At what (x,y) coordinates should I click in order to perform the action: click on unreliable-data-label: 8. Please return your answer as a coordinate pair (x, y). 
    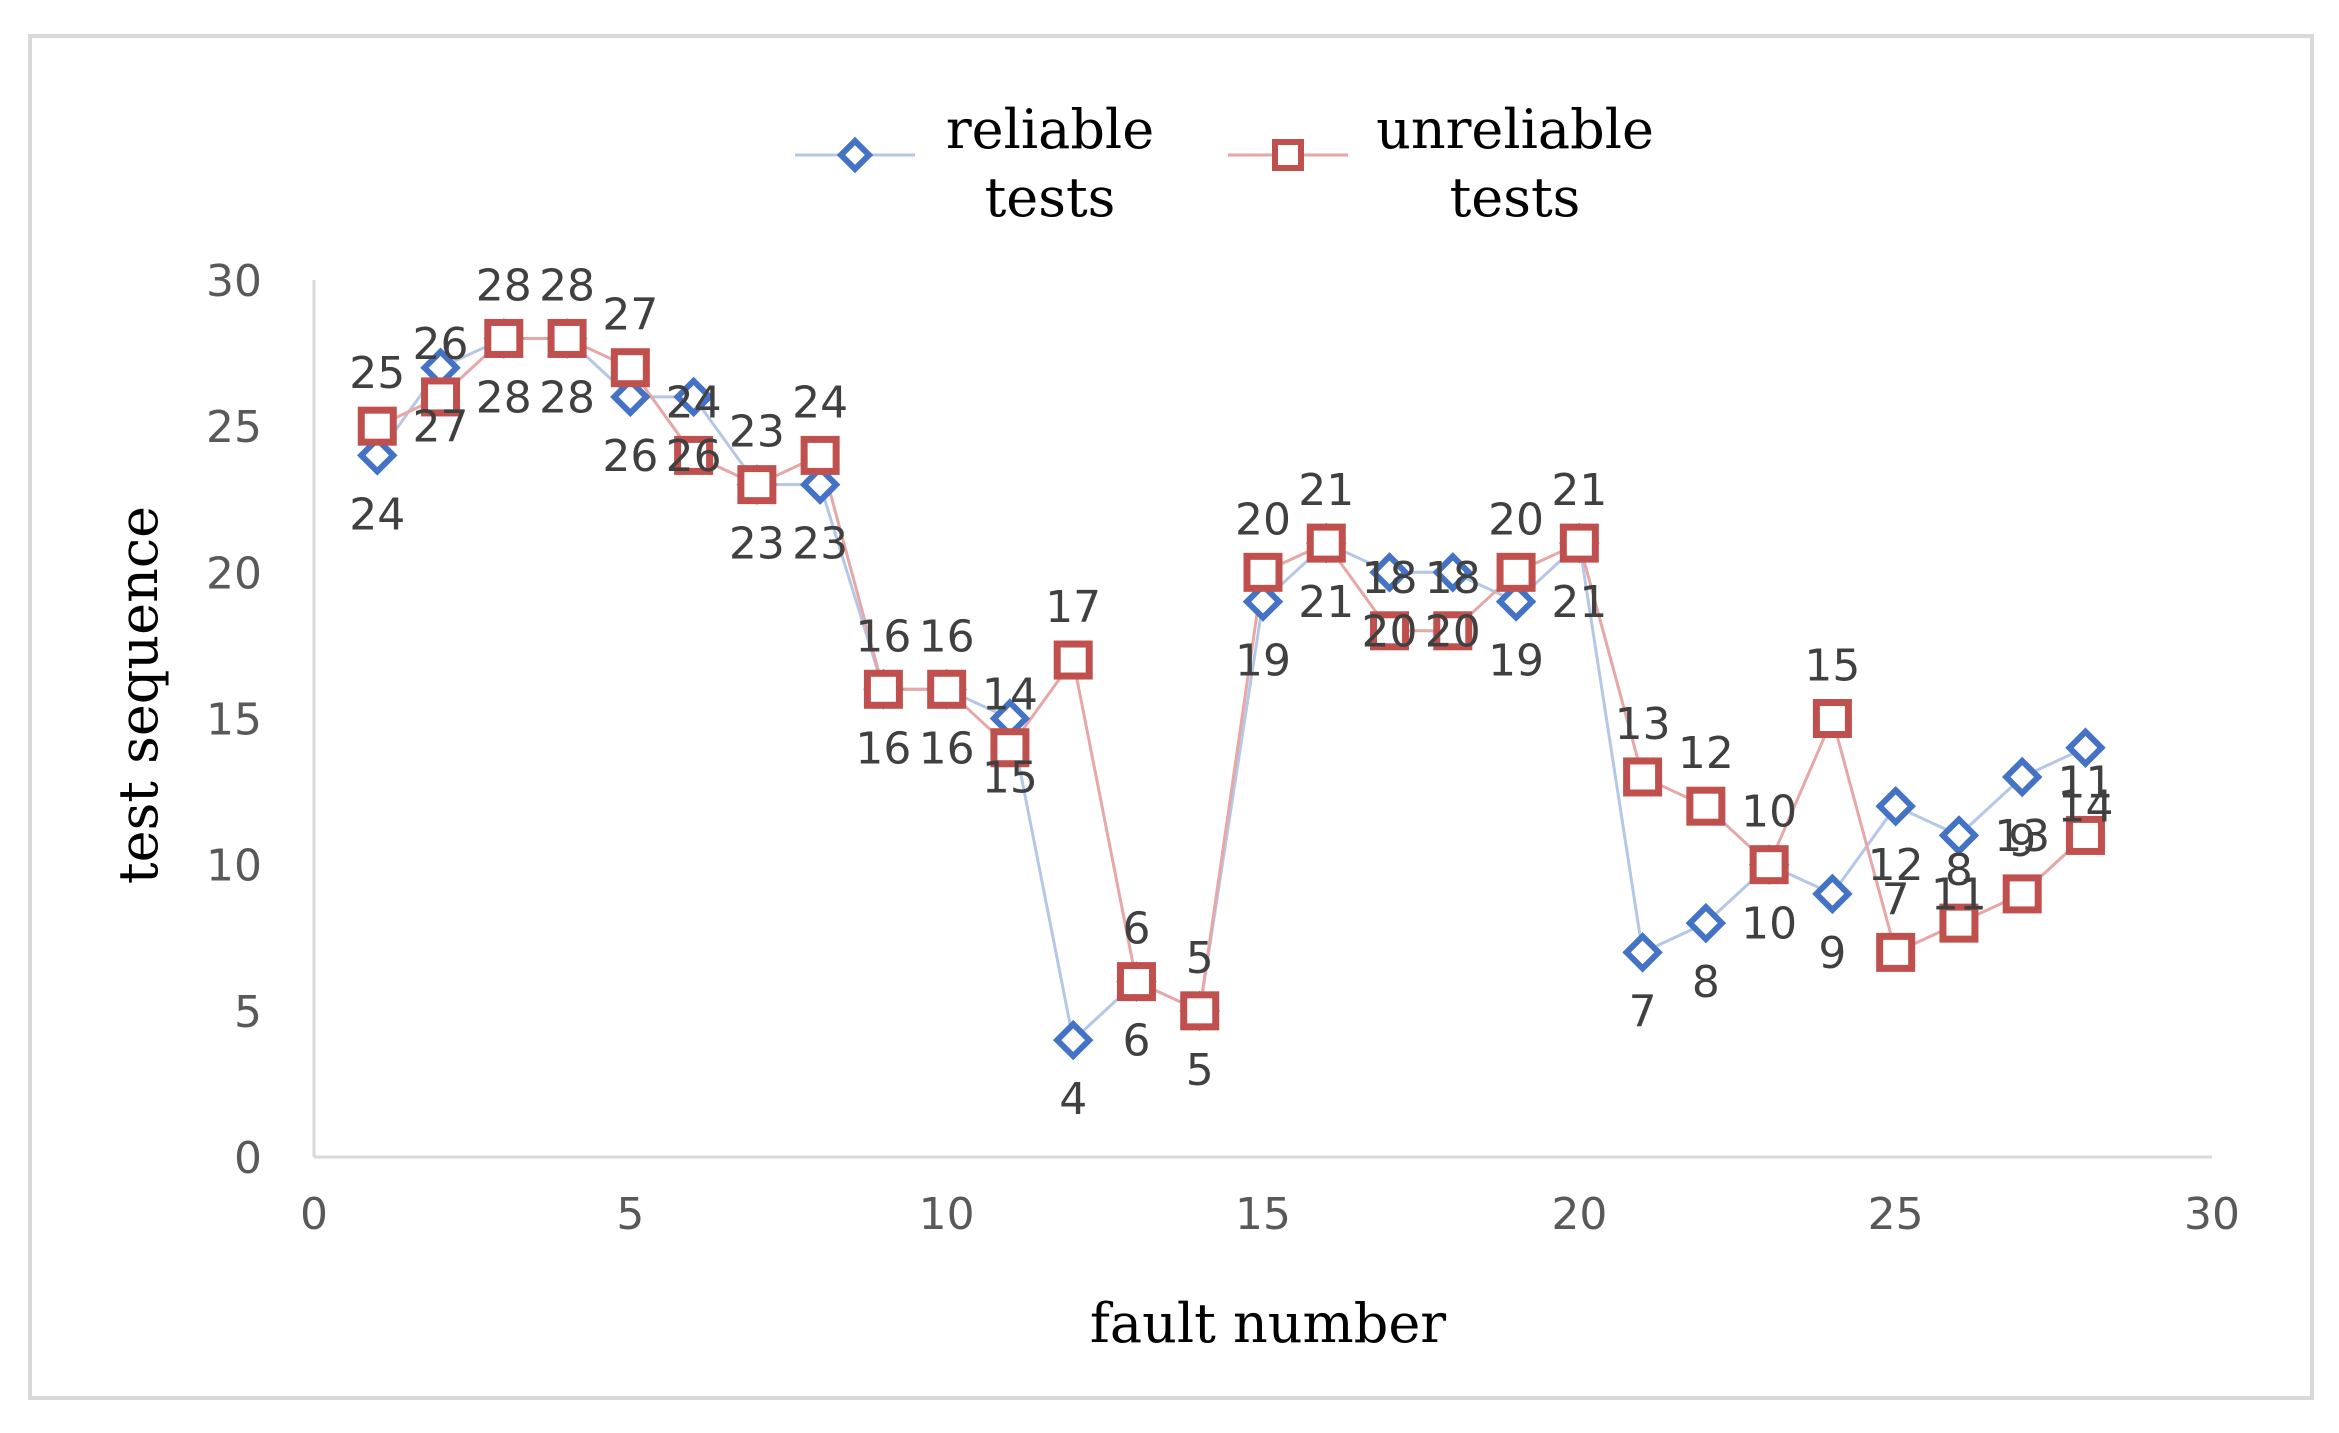
    Looking at the image, I should click on (1959, 870).